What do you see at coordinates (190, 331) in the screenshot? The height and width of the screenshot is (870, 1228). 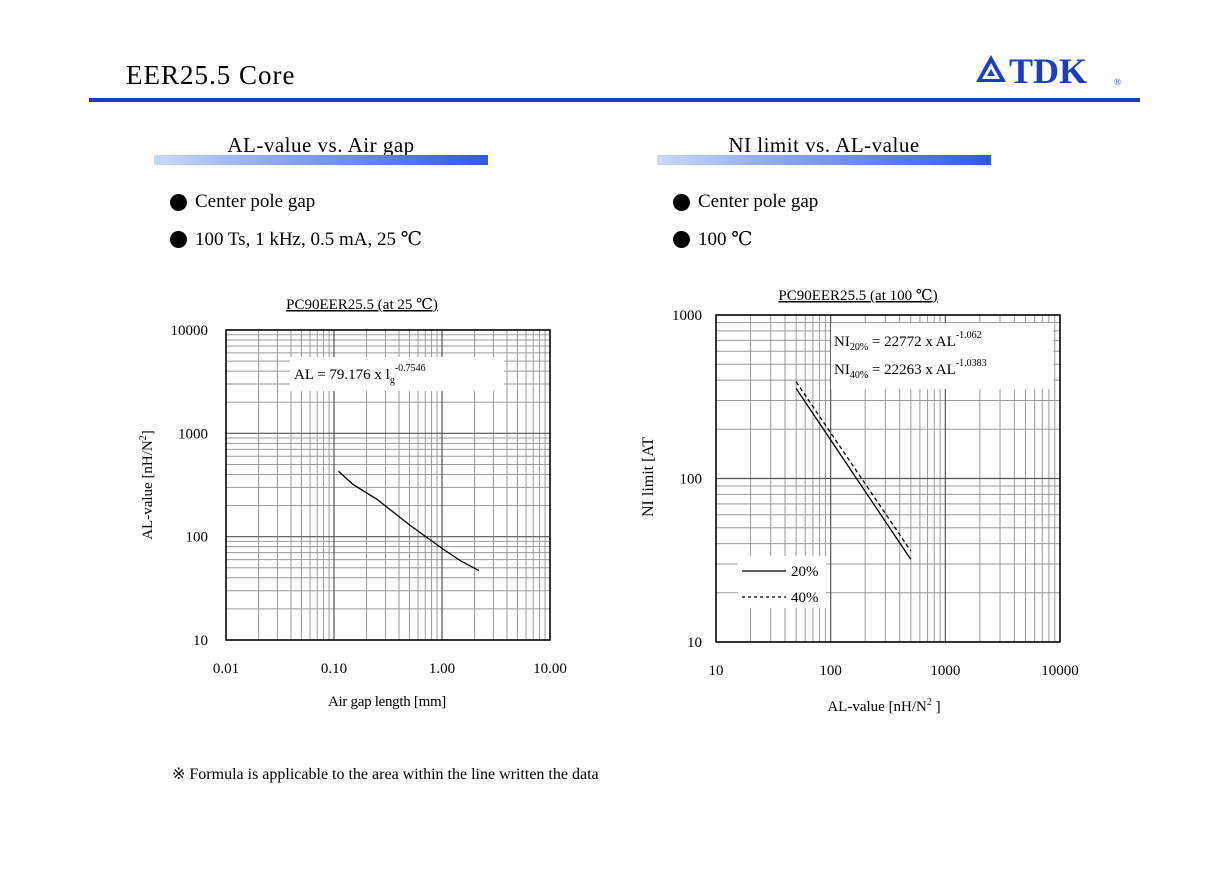 I see `y-tick-label: 10000` at bounding box center [190, 331].